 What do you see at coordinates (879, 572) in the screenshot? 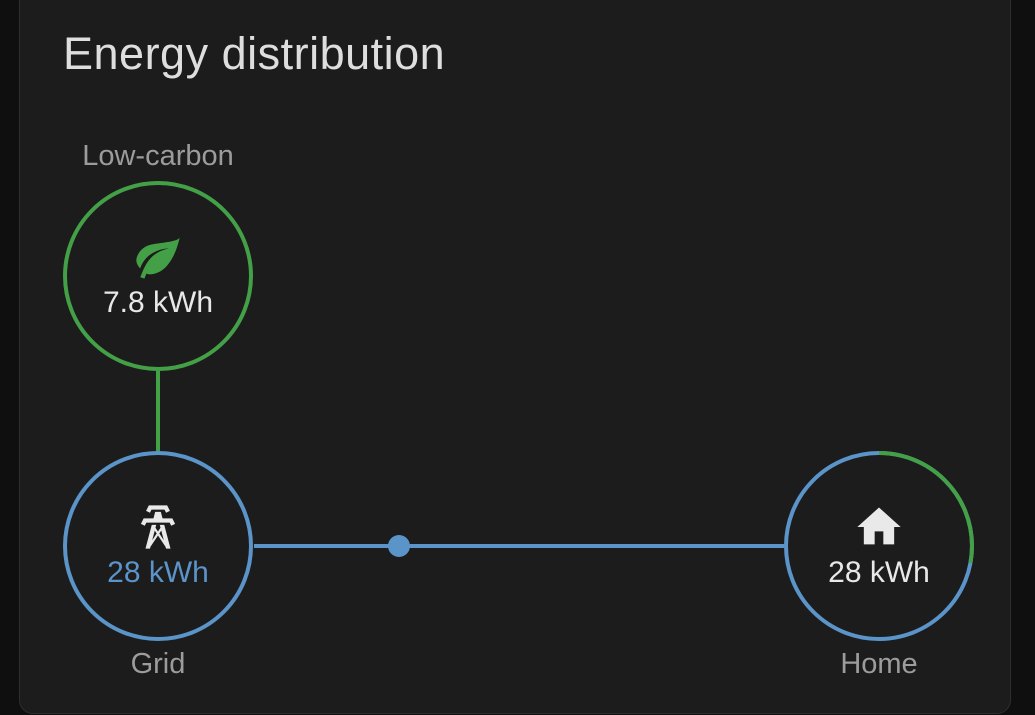
I see `home-value: 28 kWh` at bounding box center [879, 572].